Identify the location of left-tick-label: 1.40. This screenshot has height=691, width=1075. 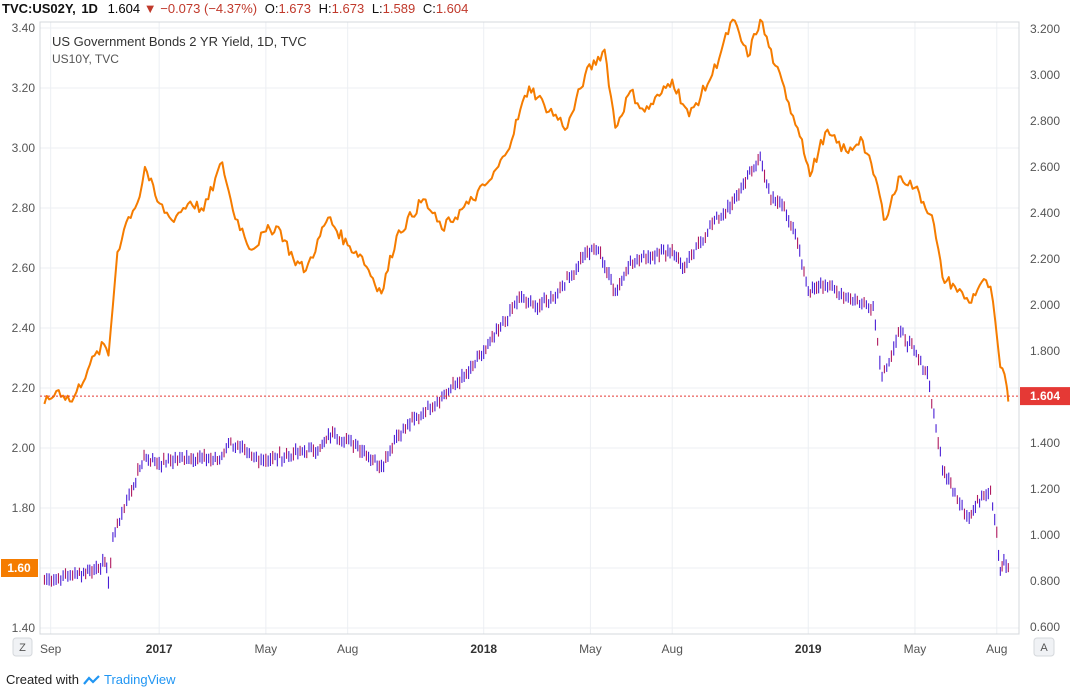
(24, 628).